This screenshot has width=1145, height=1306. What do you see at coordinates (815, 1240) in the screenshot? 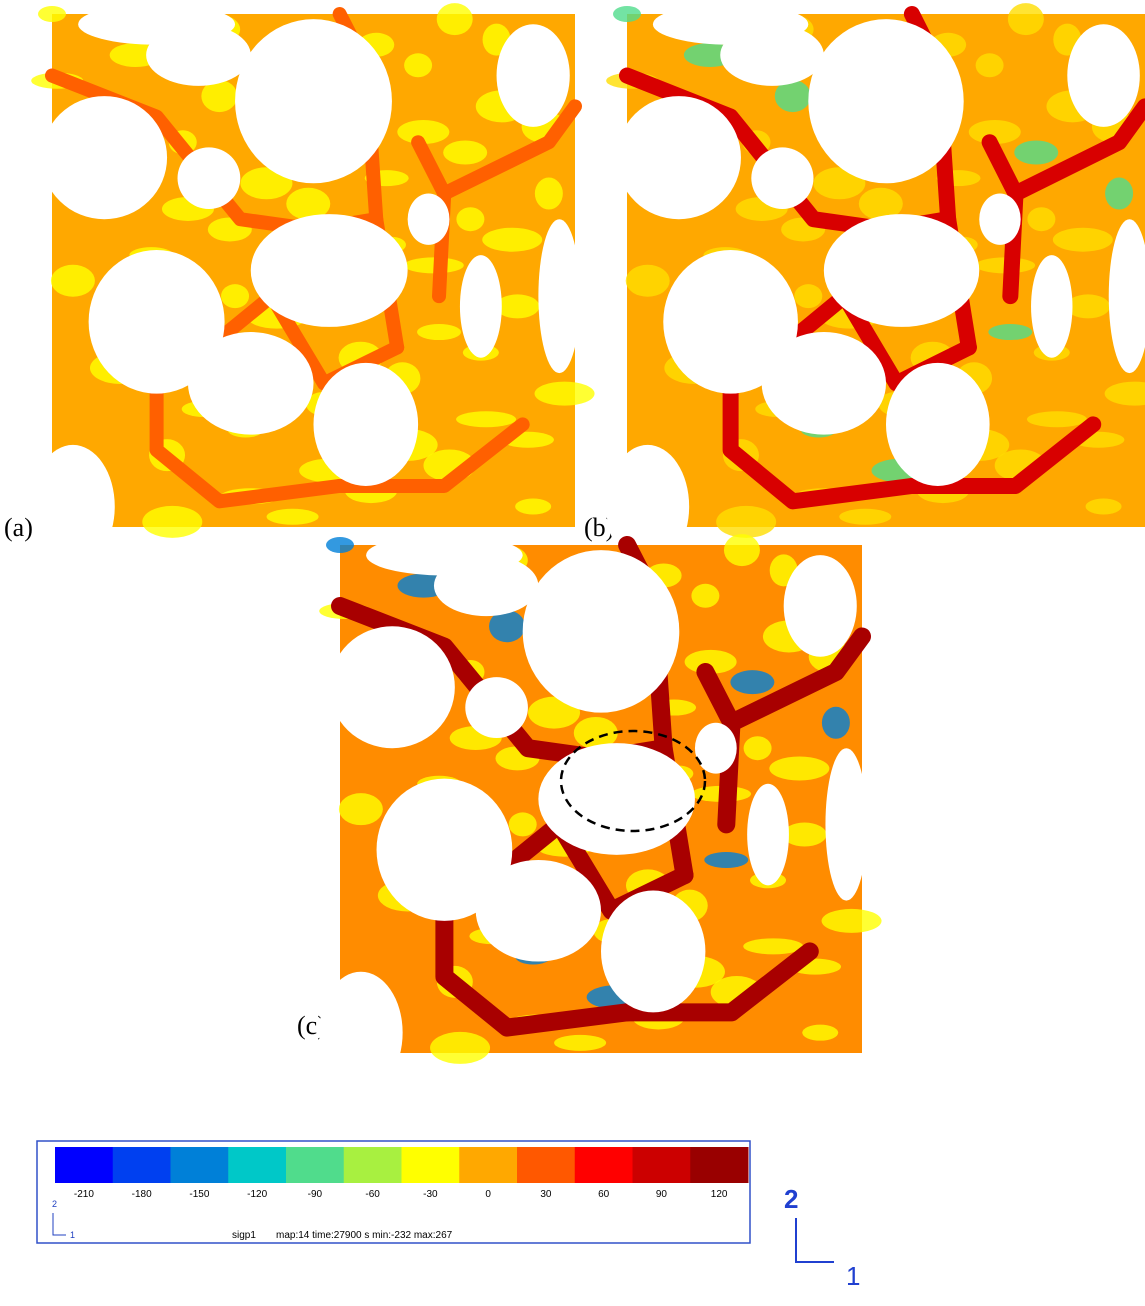
I see `triad` at bounding box center [815, 1240].